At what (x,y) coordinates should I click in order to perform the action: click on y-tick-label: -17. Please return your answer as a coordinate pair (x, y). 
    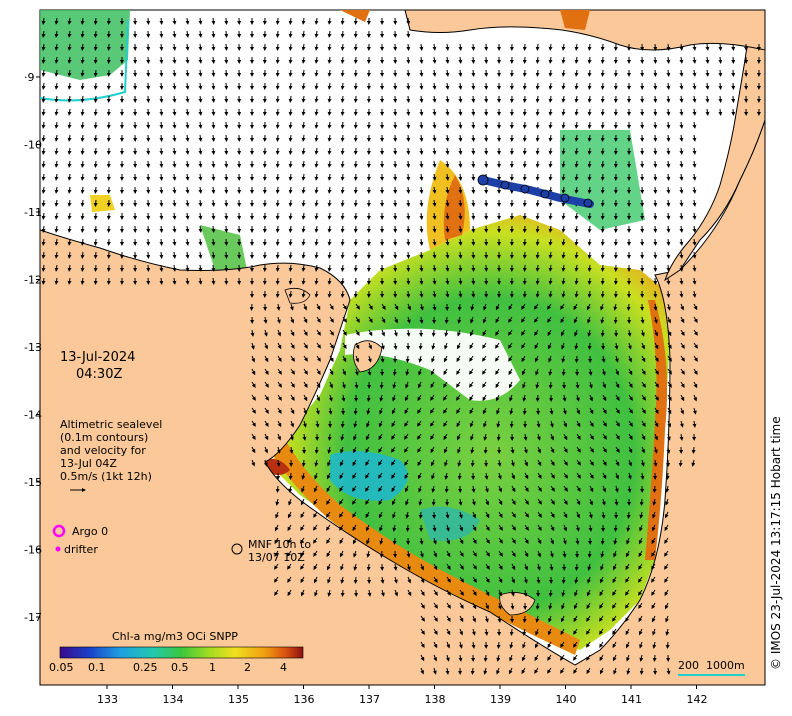
    Looking at the image, I should click on (33, 617).